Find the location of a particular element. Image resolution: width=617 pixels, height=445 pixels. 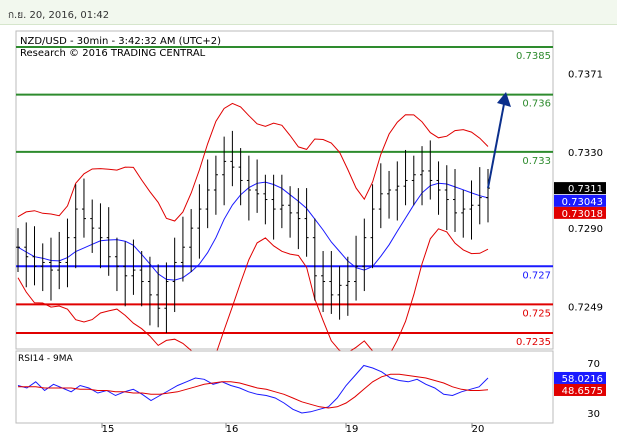

rsi-tag-label: 48.6575 is located at coordinates (582, 391).